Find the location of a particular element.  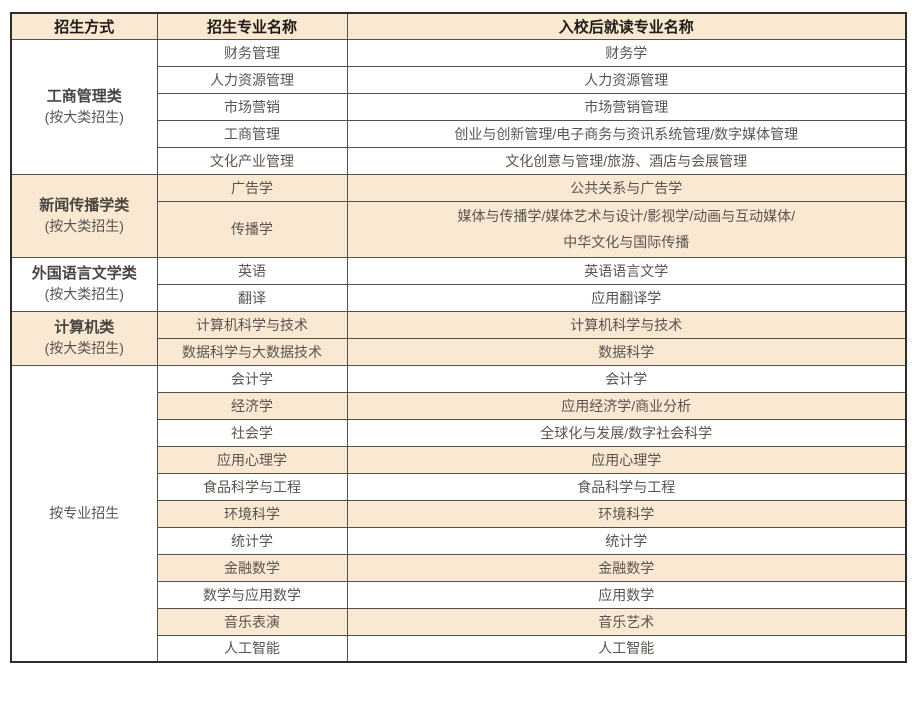

target-cell: 人工智能 is located at coordinates (626, 648).